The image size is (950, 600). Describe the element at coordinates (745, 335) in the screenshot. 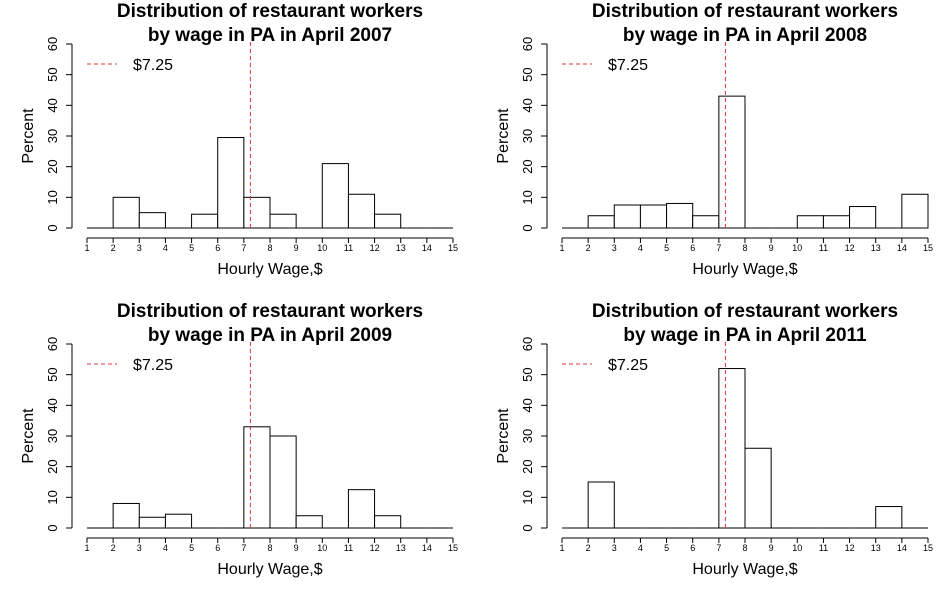

I see `chart-title-line2: by wage in PA in April 2011` at that location.